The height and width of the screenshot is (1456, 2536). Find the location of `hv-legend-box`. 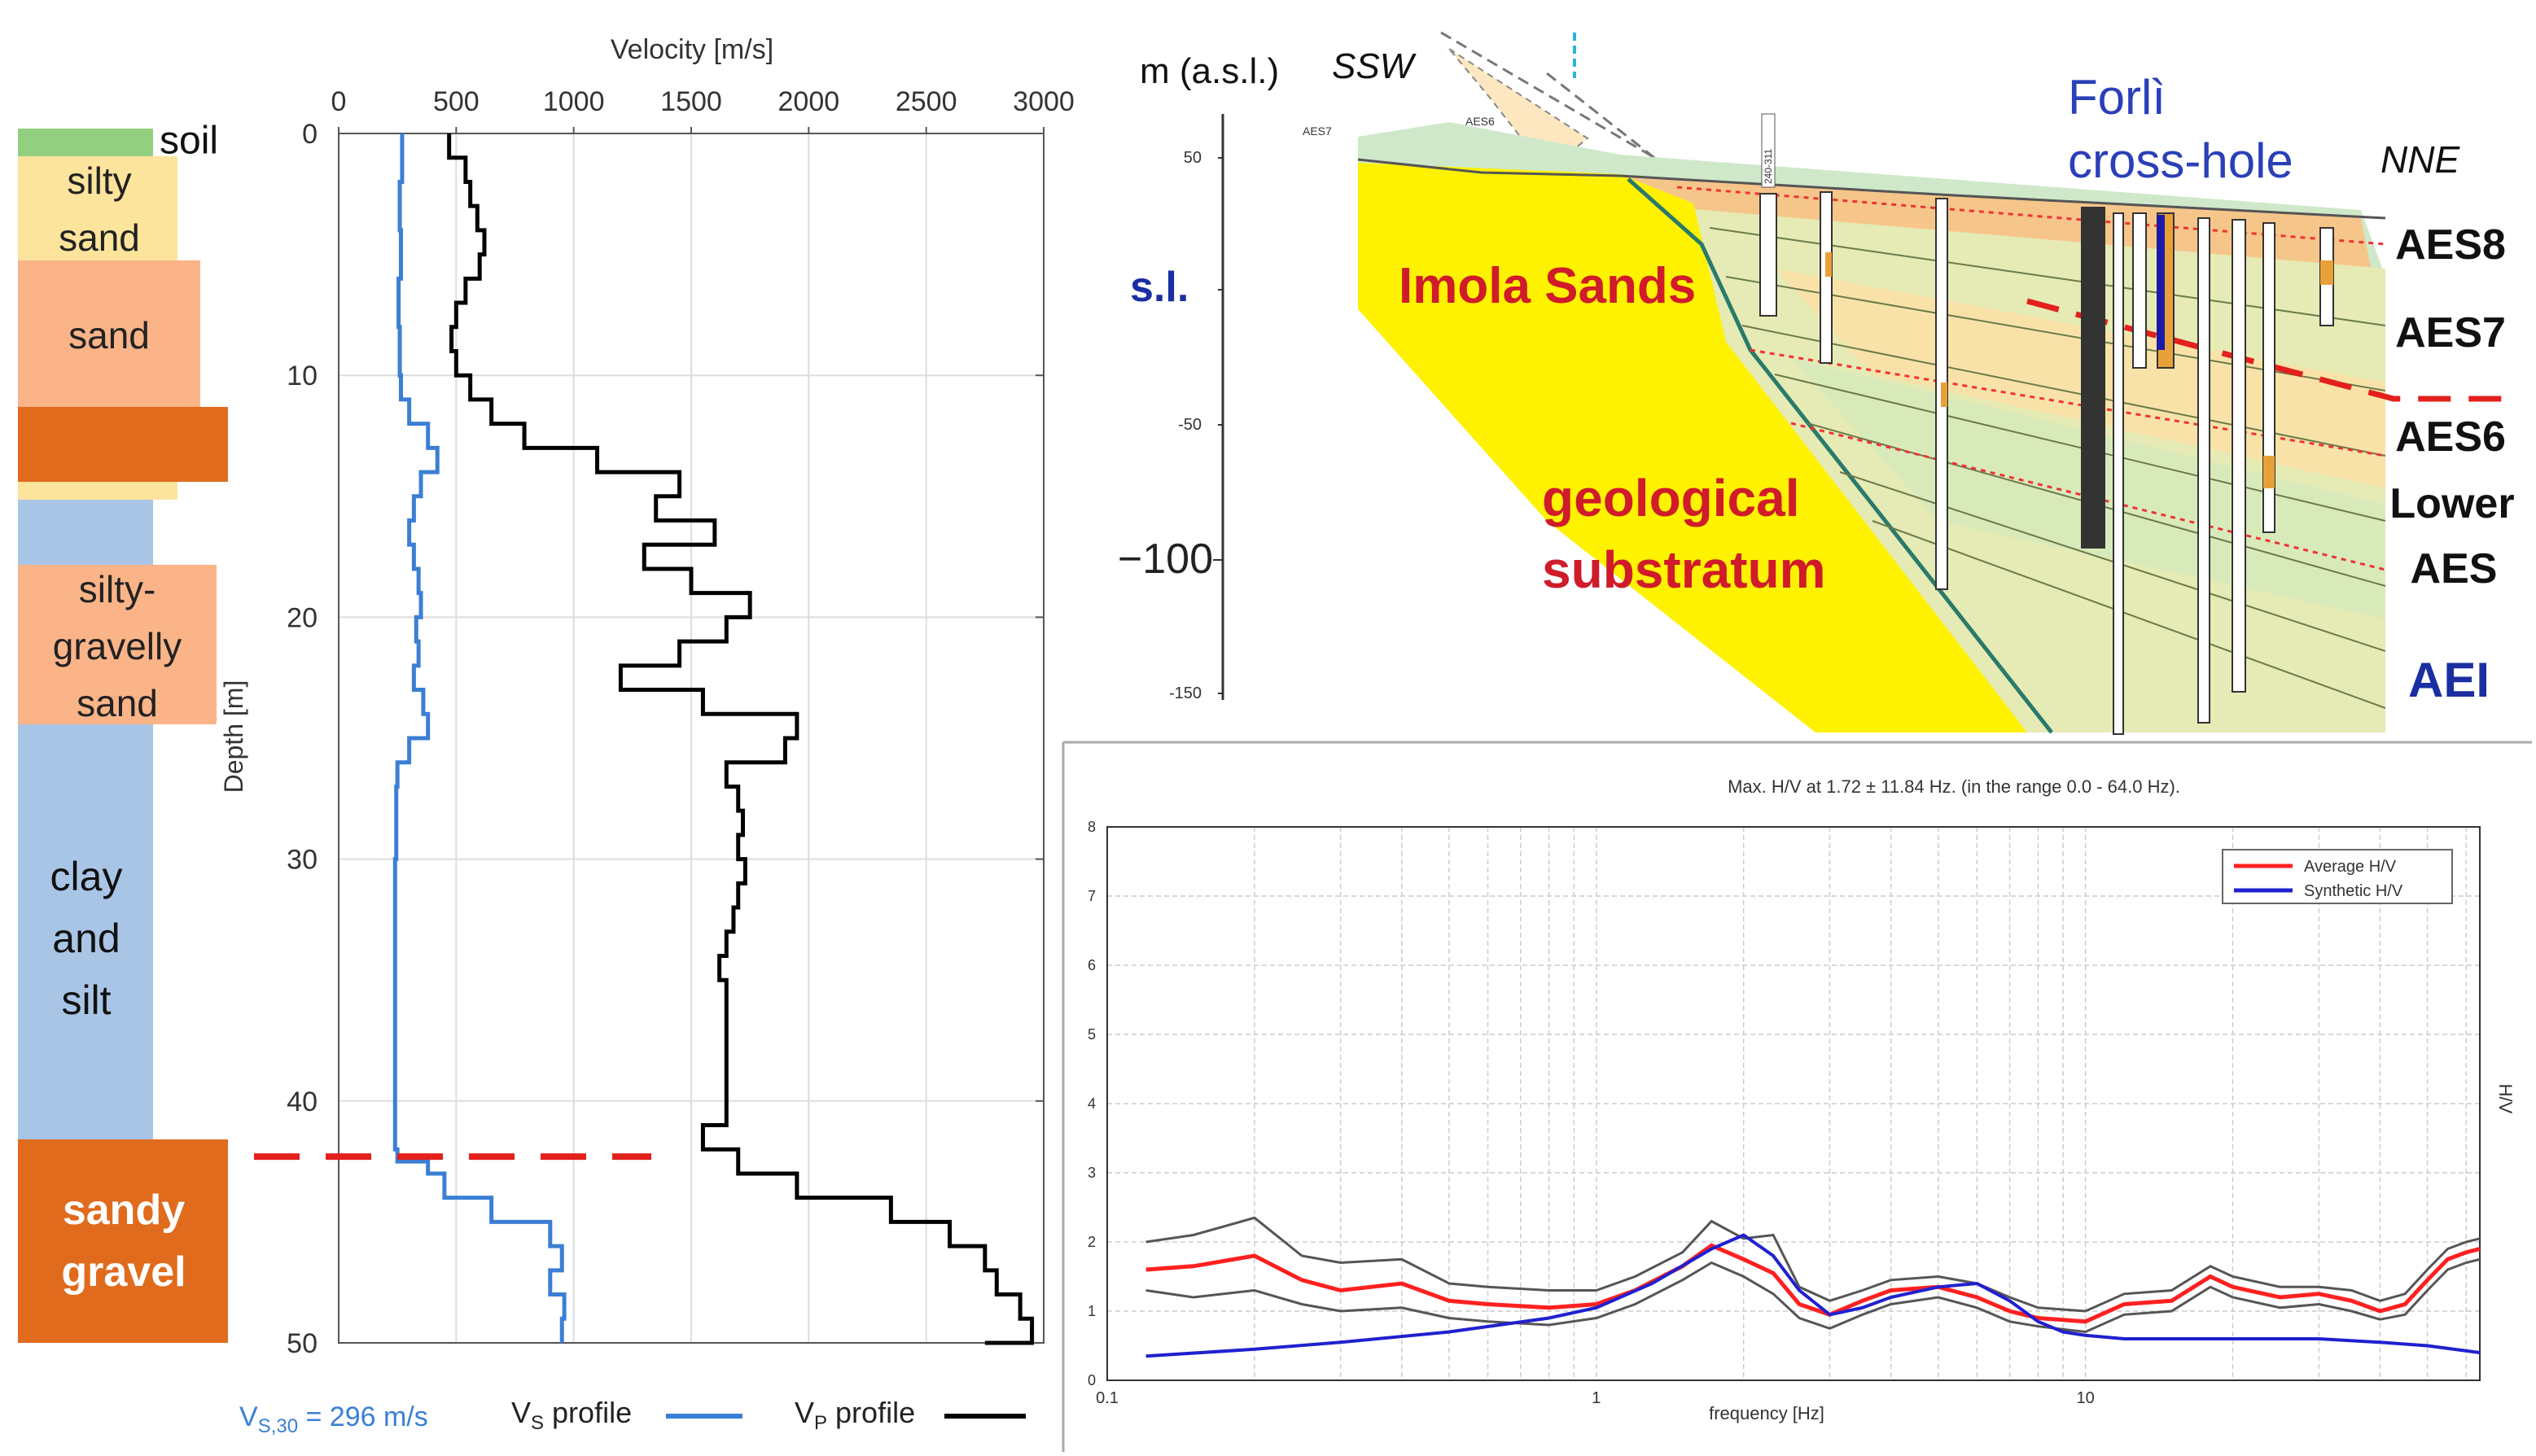

hv-legend-box is located at coordinates (2337, 876).